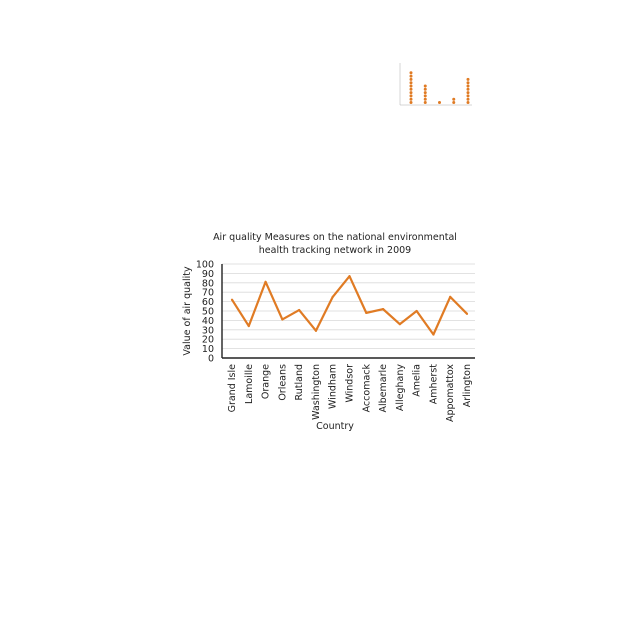 Image resolution: width=640 pixels, height=640 pixels. I want to click on x-category-label: Albemarle, so click(383, 388).